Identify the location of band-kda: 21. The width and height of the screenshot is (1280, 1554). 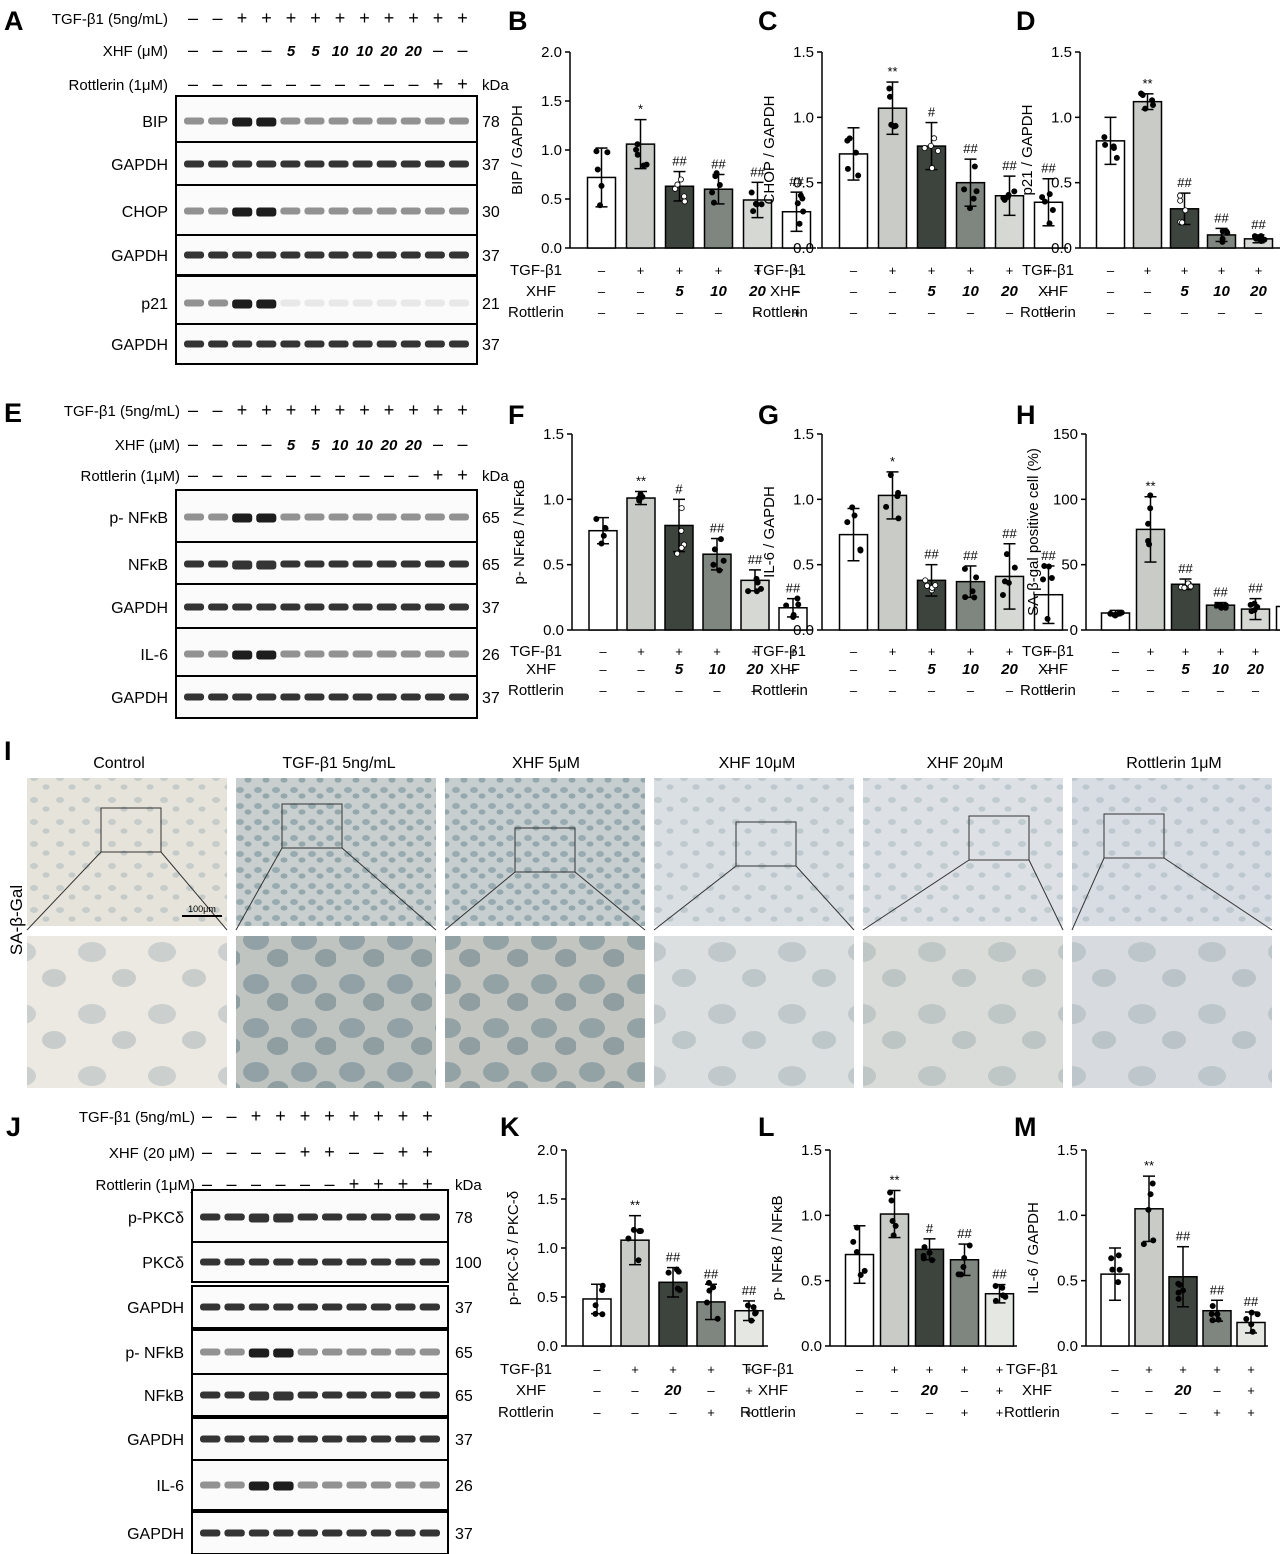
(491, 304).